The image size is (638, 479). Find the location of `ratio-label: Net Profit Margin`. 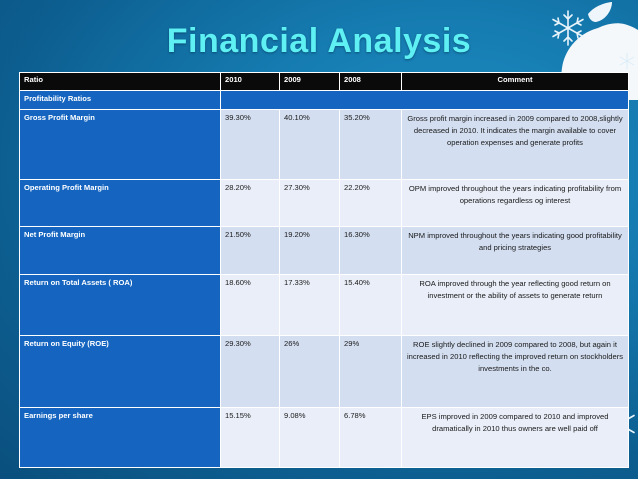

ratio-label: Net Profit Margin is located at coordinates (120, 250).